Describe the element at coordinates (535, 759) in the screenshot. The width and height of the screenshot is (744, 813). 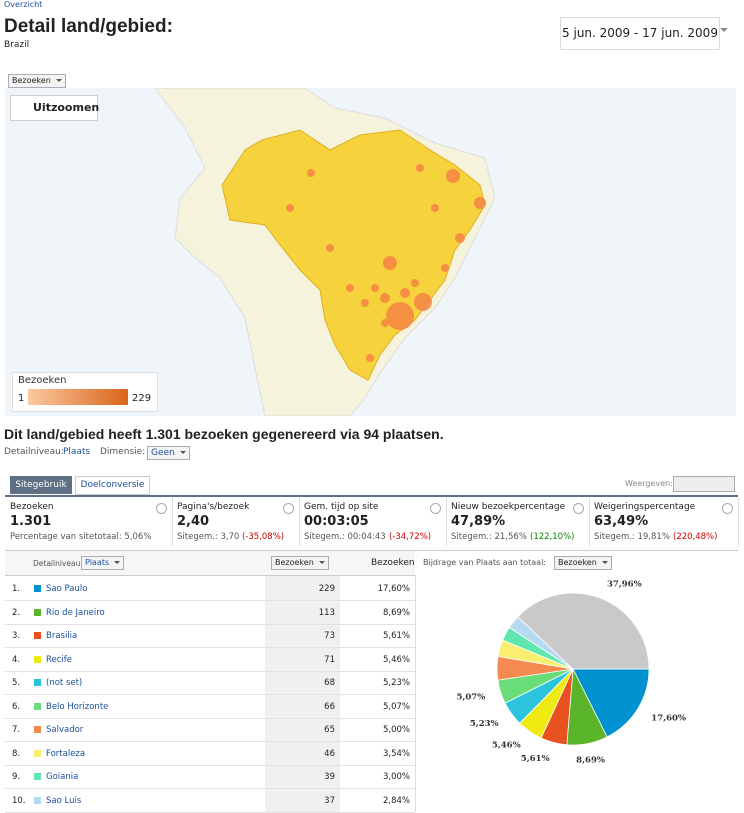
I see `pie-label: 5,61%` at that location.